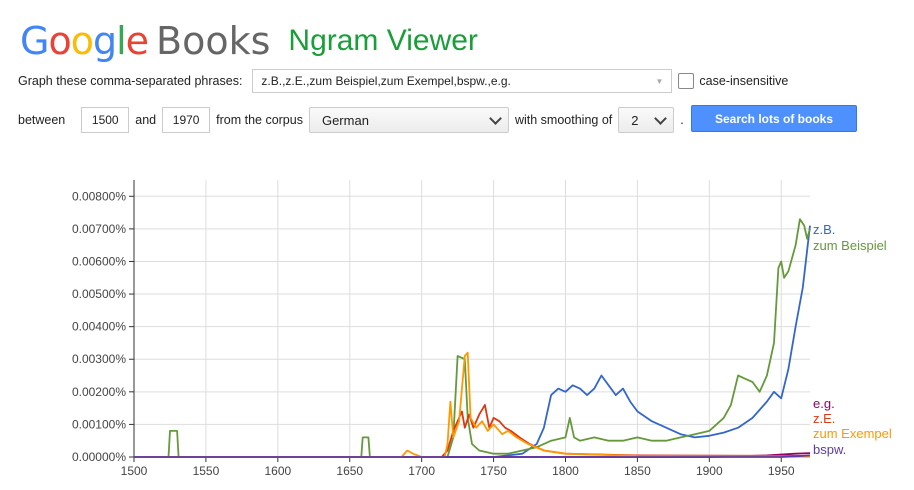 The width and height of the screenshot is (914, 490). I want to click on y-tick-label: 0.00800%, so click(99, 196).